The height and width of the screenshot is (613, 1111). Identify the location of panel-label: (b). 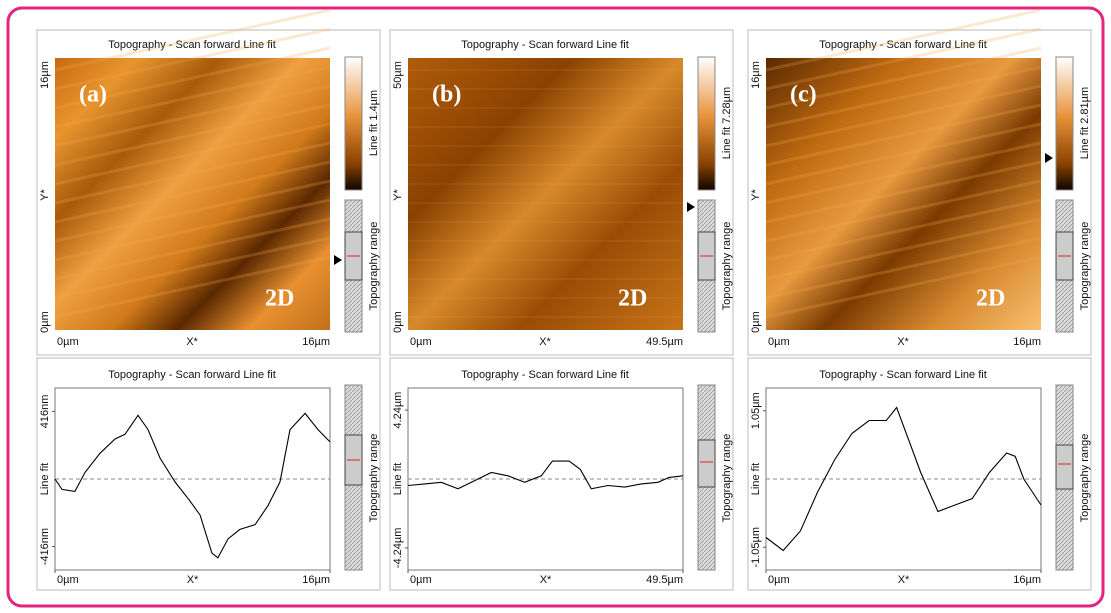
(446, 95).